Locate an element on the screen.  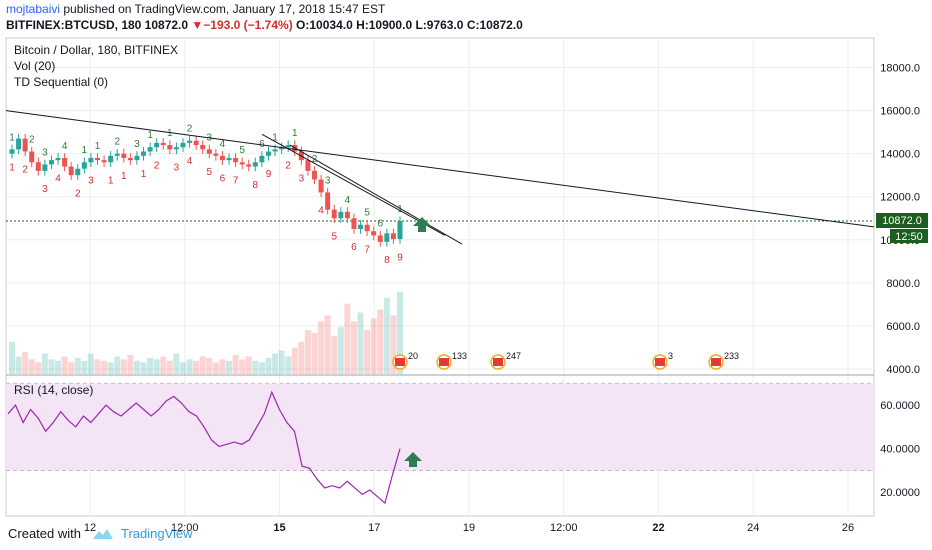
rsi-tick-label: 60.0000 is located at coordinates (900, 406).